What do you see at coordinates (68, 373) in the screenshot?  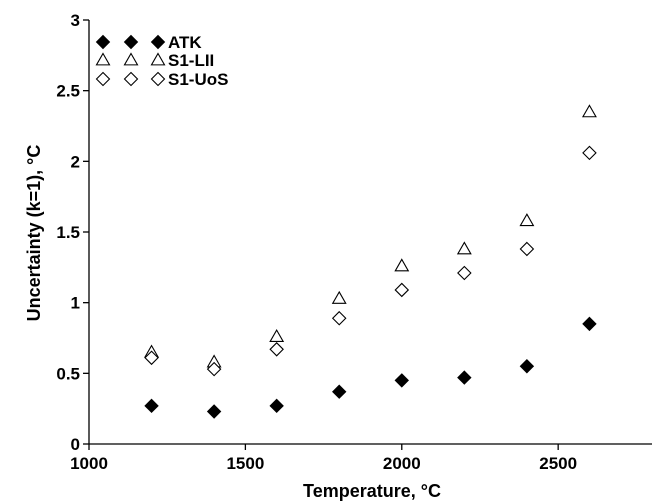 I see `y-tick-label: 0.5` at bounding box center [68, 373].